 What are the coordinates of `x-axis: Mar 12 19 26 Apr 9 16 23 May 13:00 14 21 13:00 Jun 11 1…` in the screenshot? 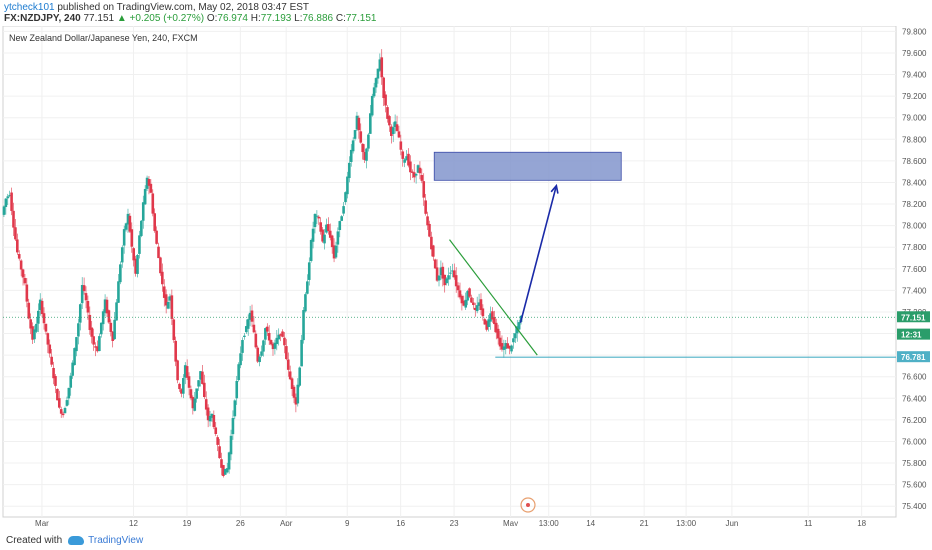 It's located at (451, 523).